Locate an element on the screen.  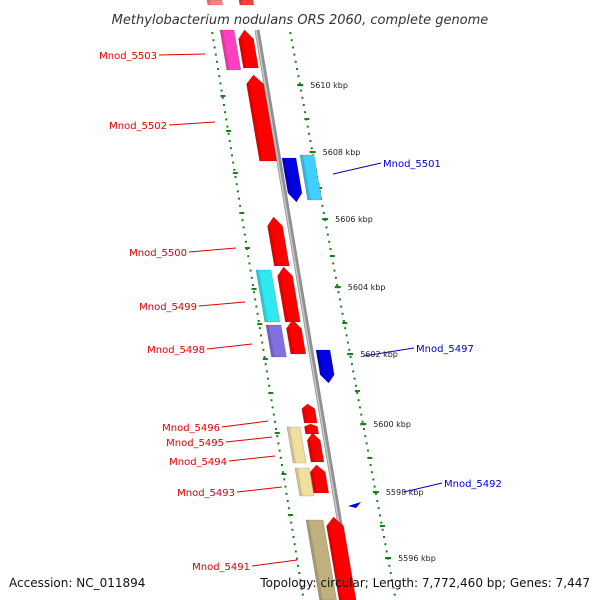
gene-label-forward: Mnod_5499 is located at coordinates (168, 307).